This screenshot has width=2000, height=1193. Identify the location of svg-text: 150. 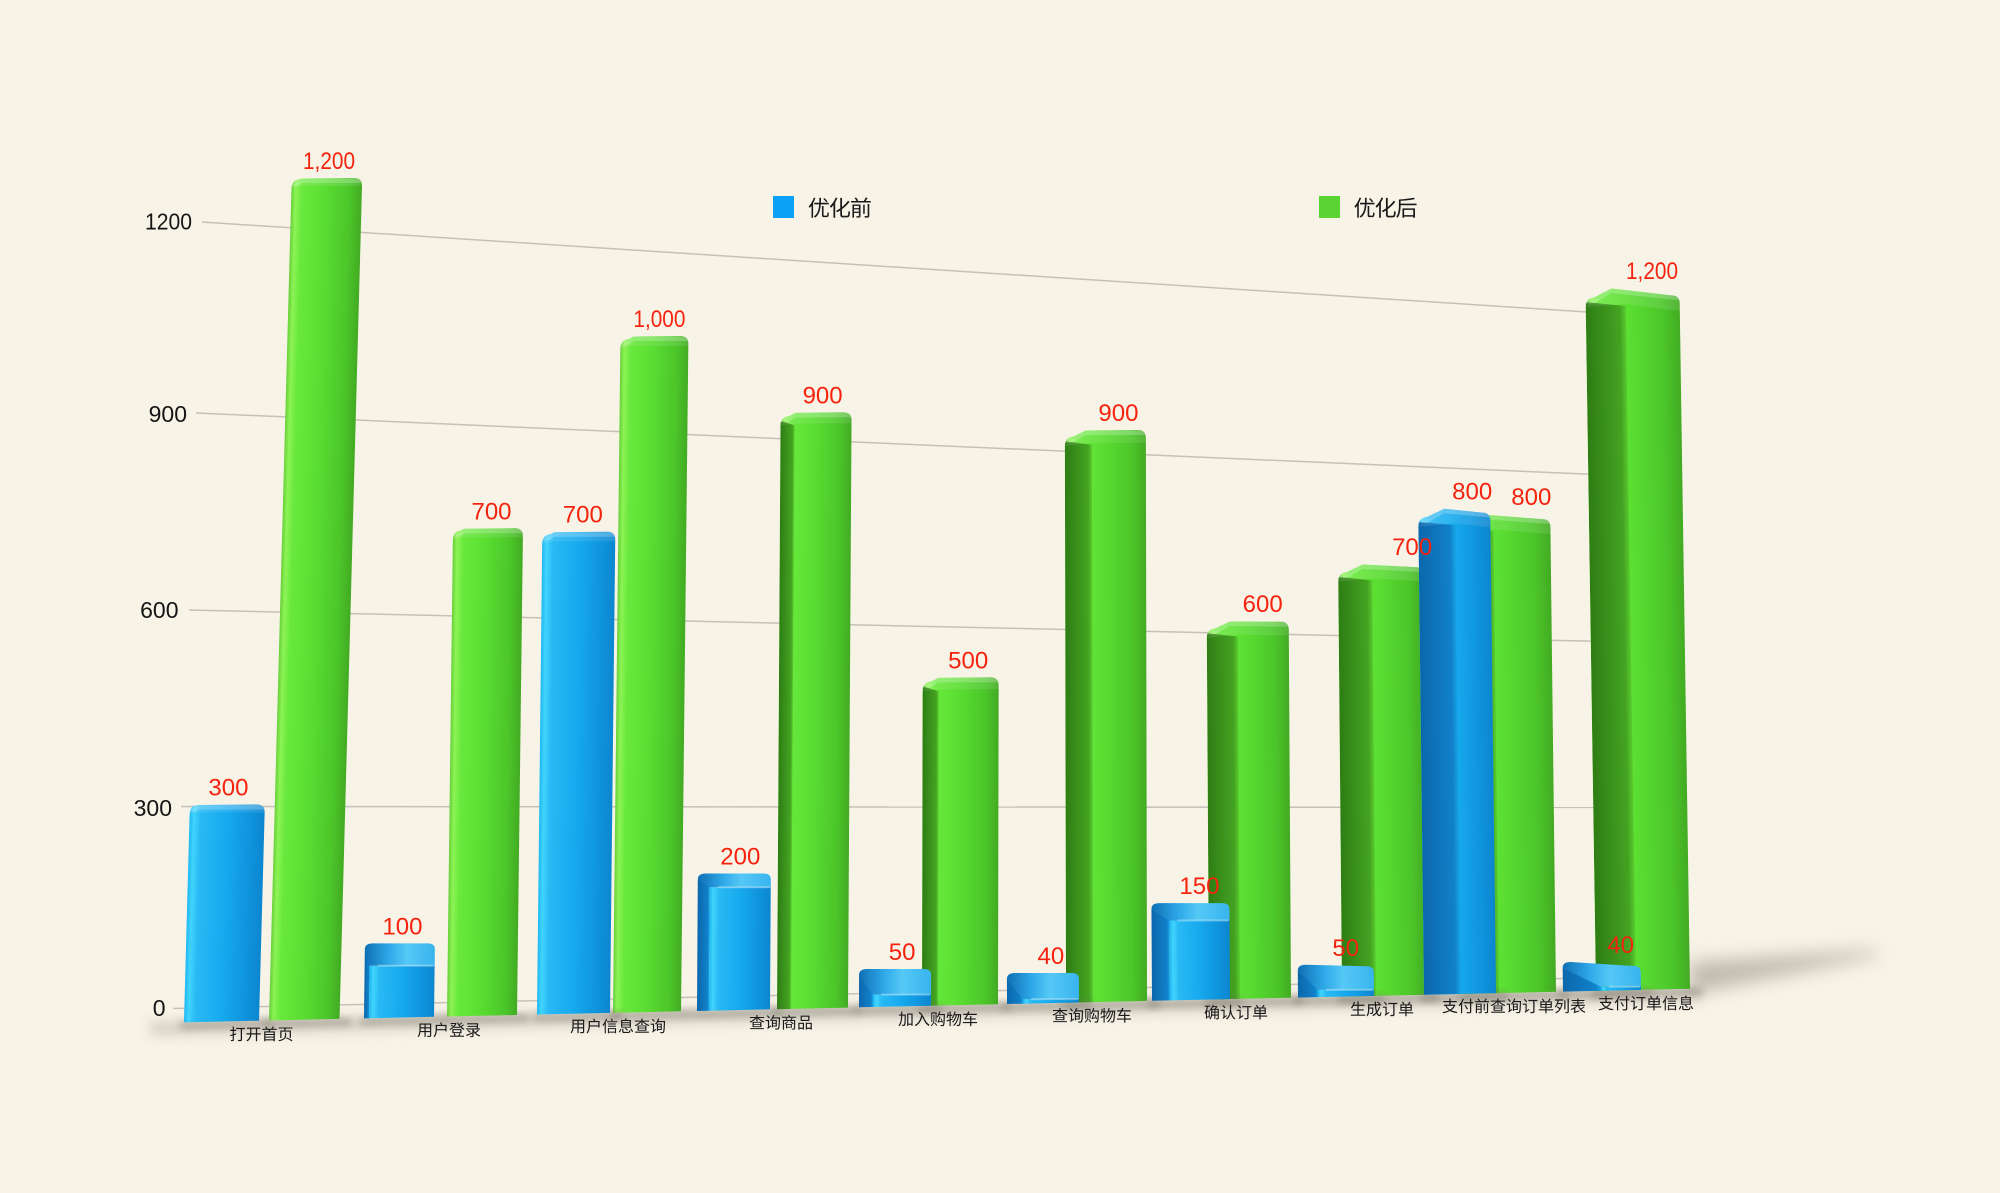
(1199, 886).